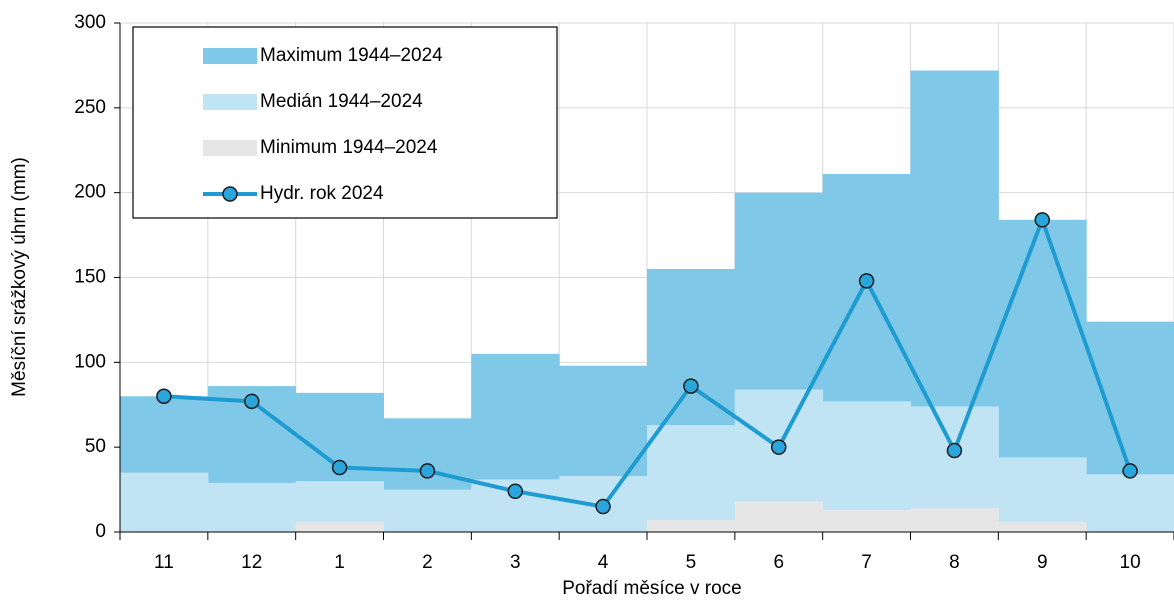 The image size is (1174, 601). What do you see at coordinates (100, 531) in the screenshot?
I see `y-tick-label: 0` at bounding box center [100, 531].